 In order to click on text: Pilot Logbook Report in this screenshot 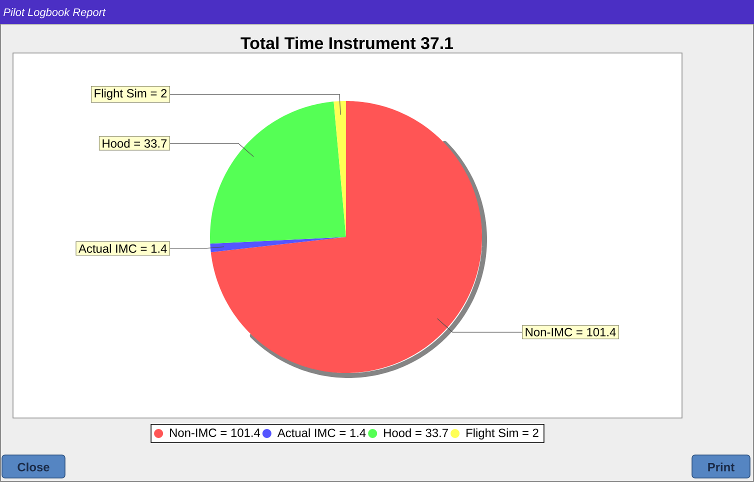, I will do `click(55, 13)`.